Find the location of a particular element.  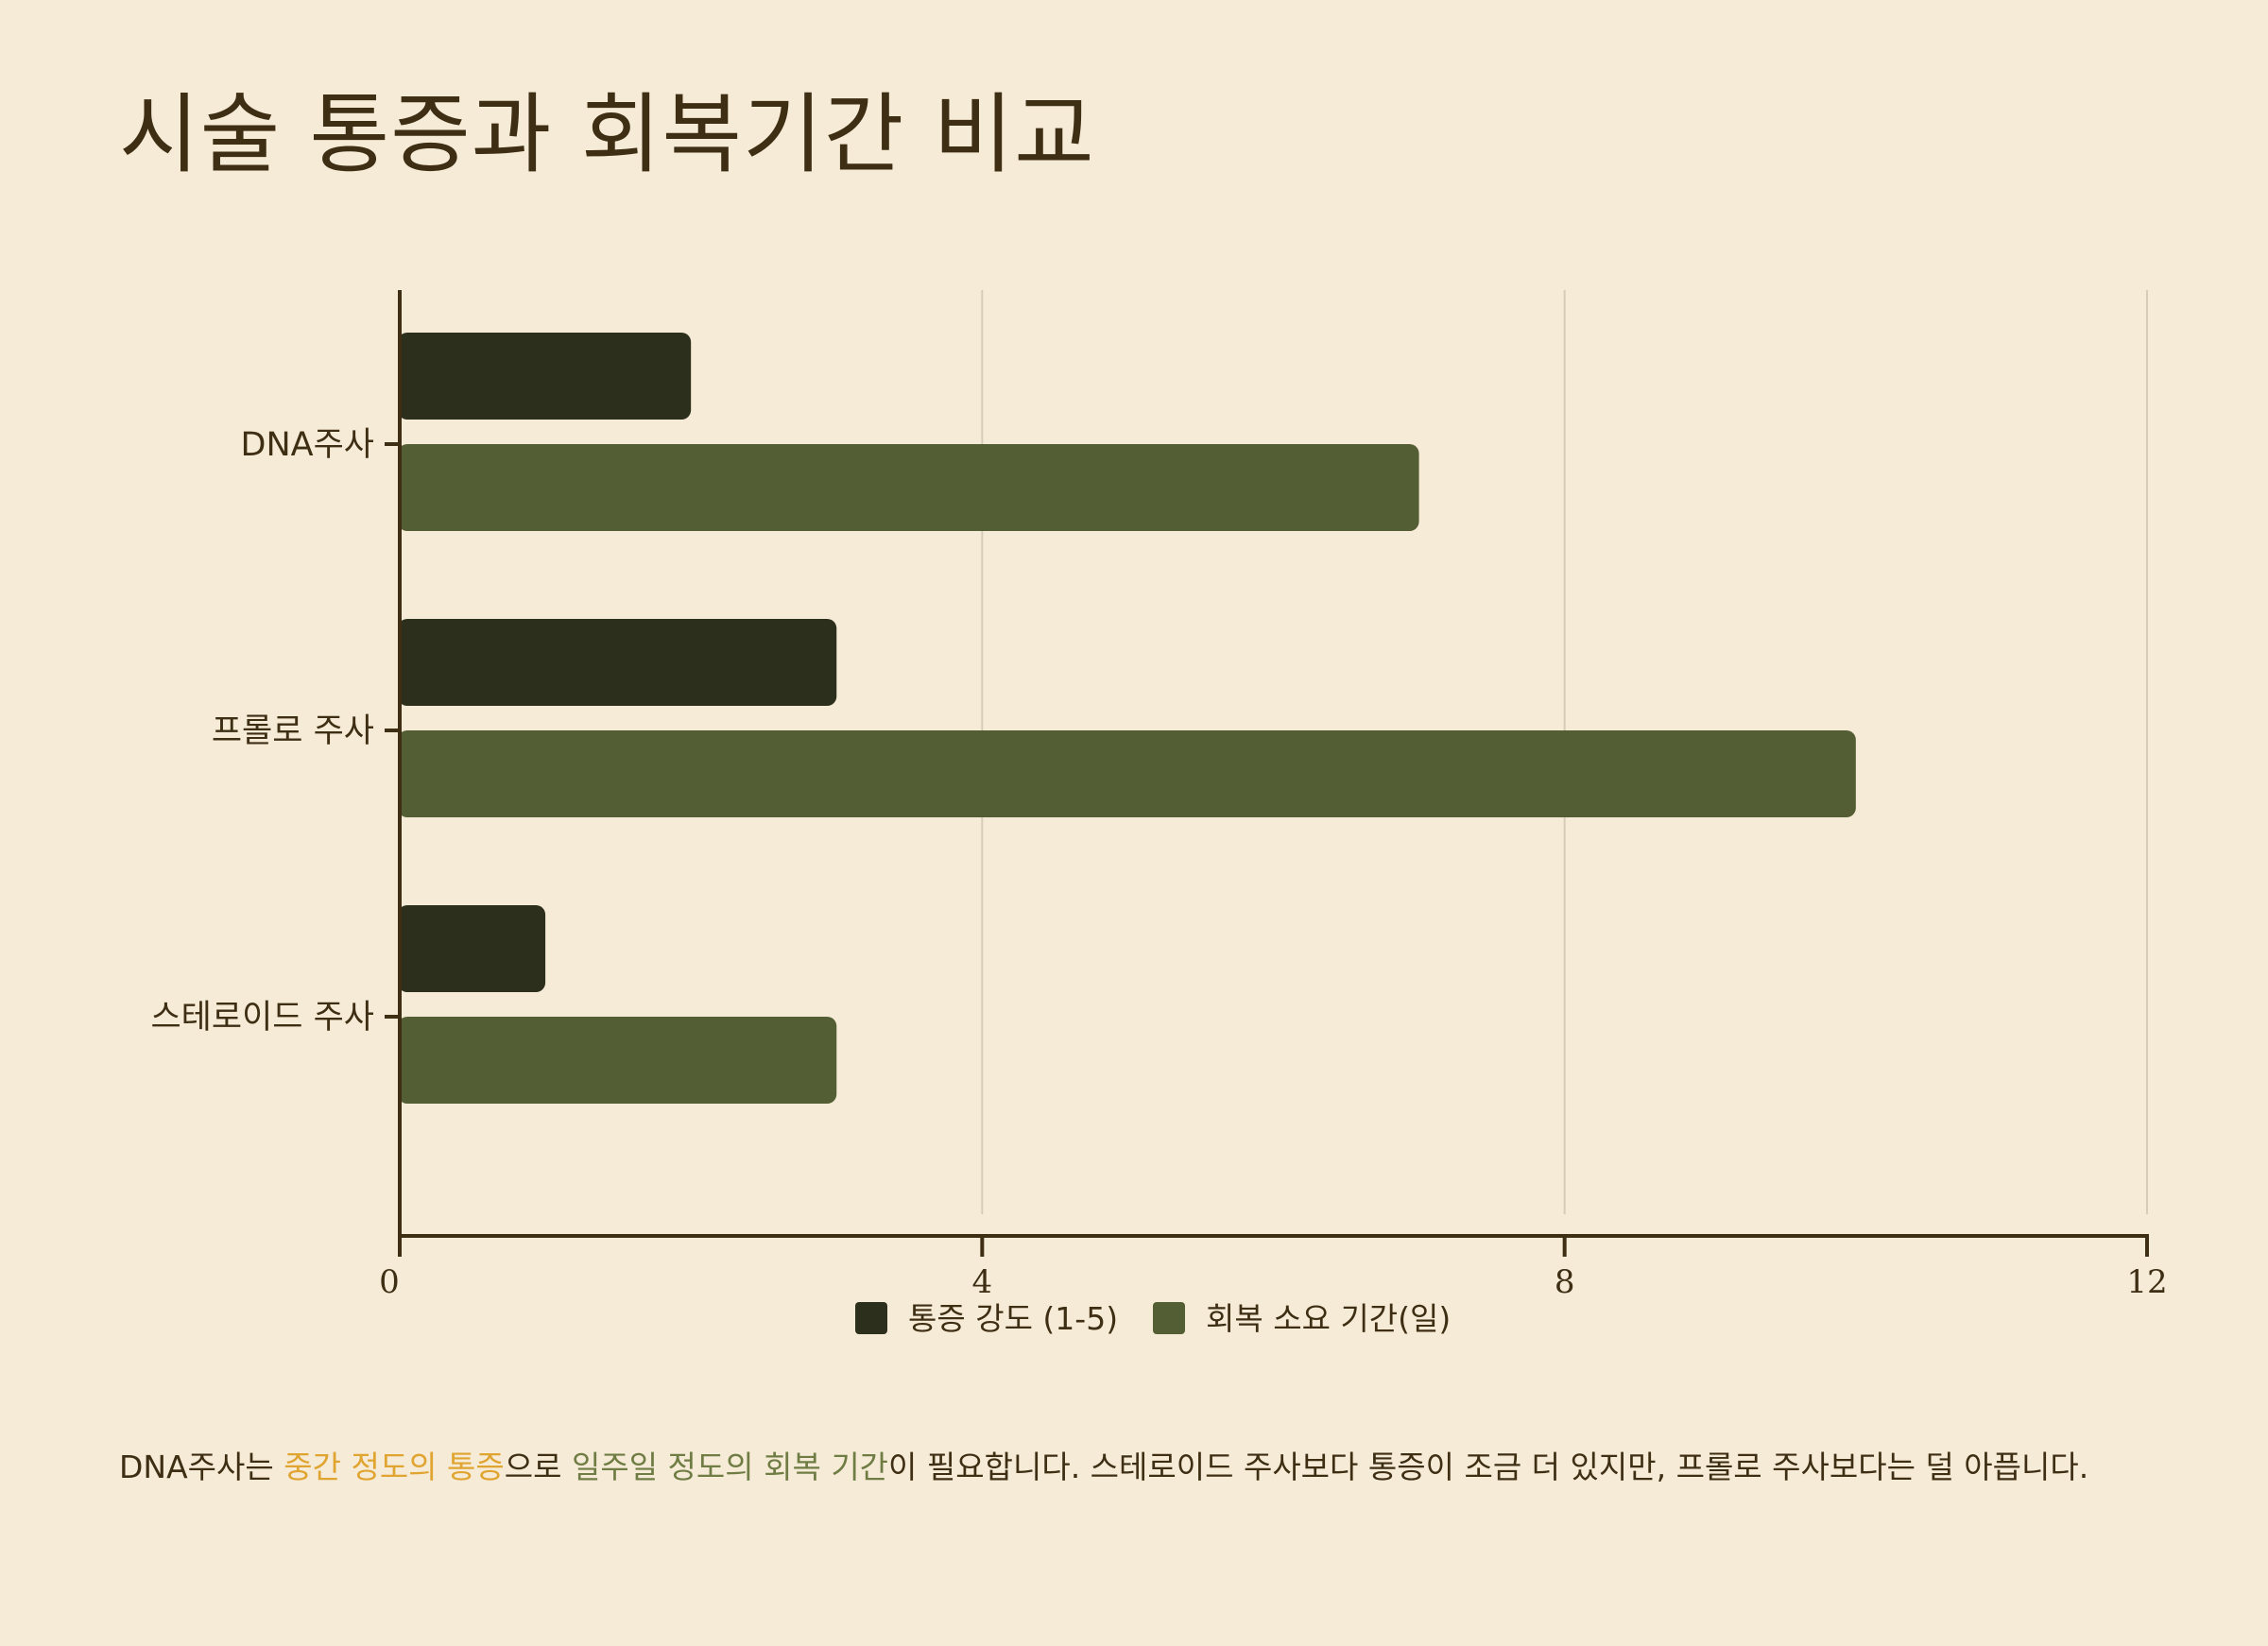

y-tick-label: 스테로이드 주사 is located at coordinates (262, 1018).